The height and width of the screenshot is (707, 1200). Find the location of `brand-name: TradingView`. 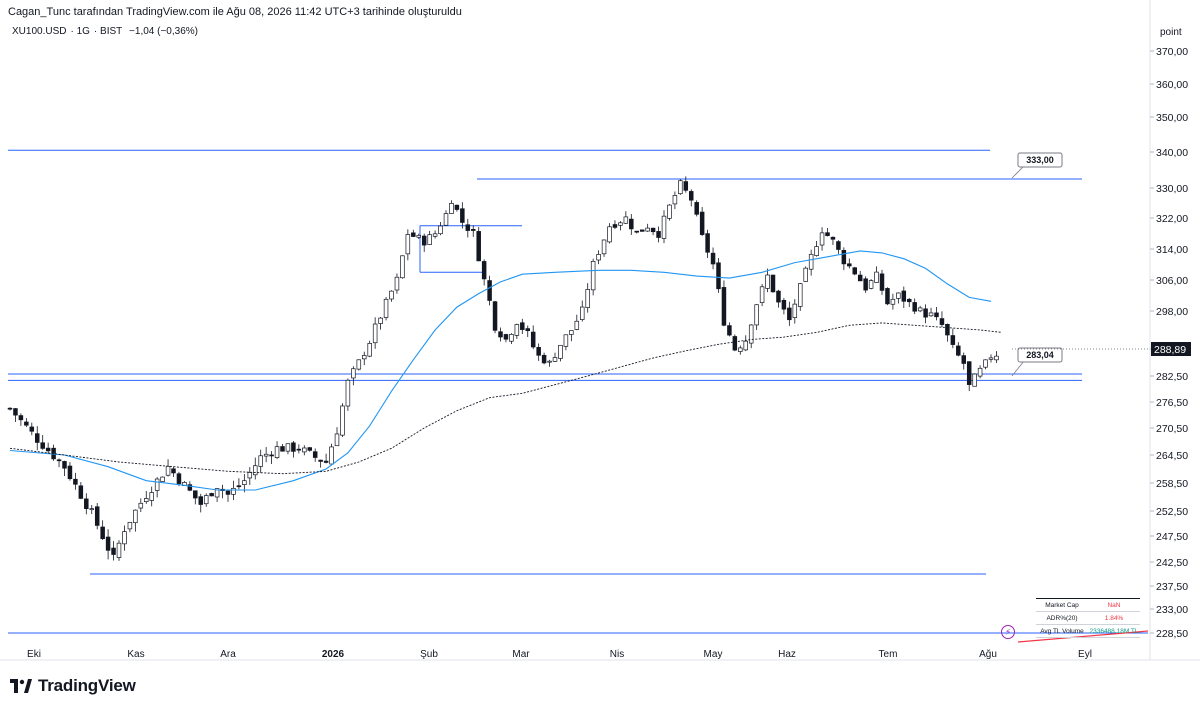

brand-name: TradingView is located at coordinates (87, 685).